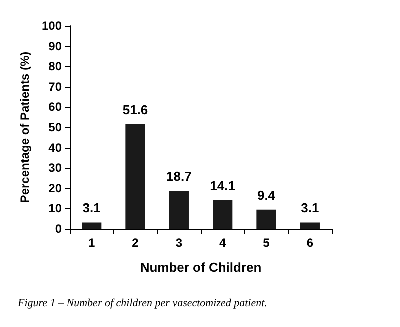 The width and height of the screenshot is (400, 327). I want to click on y-tick-label: 10, so click(55, 209).